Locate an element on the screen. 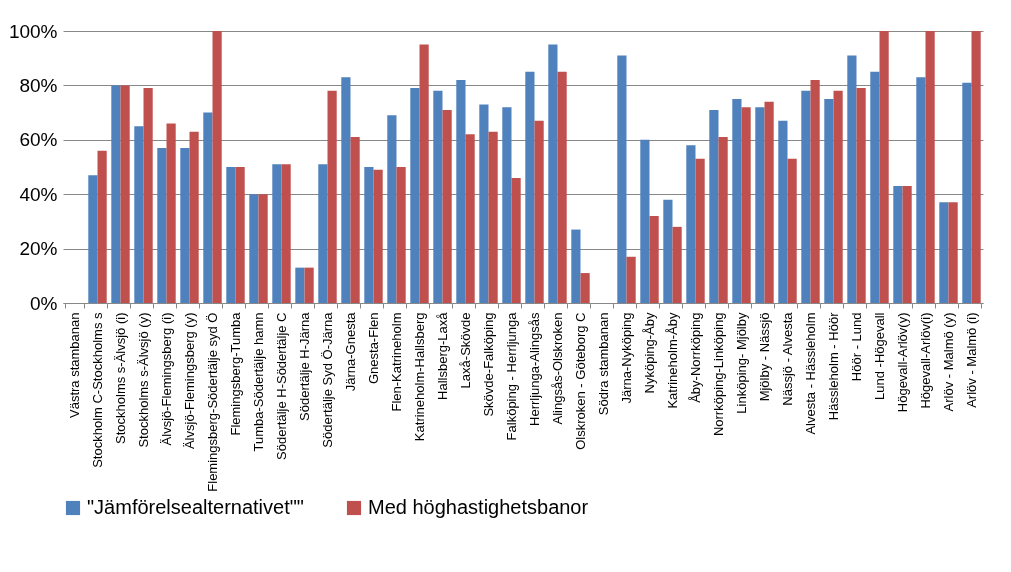 Image resolution: width=1011 pixels, height=572 pixels. x-tick-label: Hässleholm - Höör is located at coordinates (833, 366).